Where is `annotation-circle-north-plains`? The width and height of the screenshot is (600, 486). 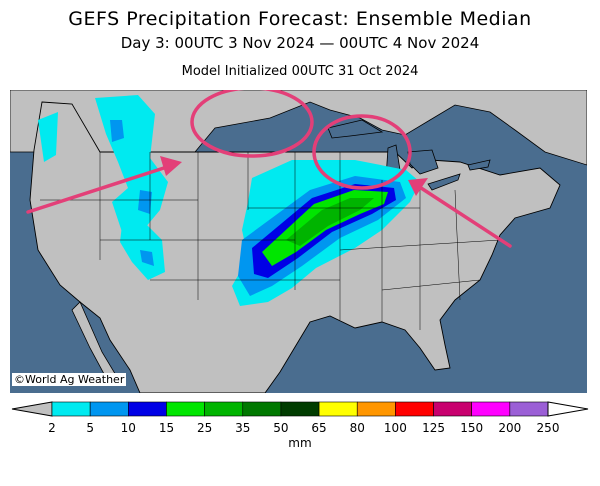
annotation-circle-north-plains is located at coordinates (252, 124).